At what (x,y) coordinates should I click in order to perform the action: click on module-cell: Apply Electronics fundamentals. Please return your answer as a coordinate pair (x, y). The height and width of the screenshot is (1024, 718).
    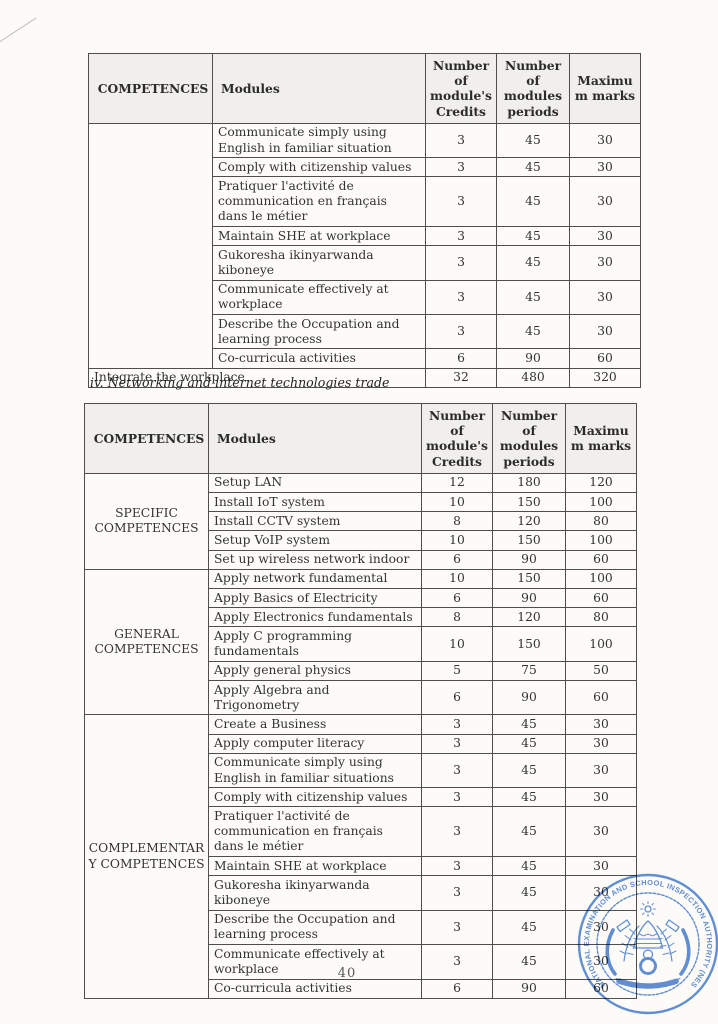
    Looking at the image, I should click on (315, 617).